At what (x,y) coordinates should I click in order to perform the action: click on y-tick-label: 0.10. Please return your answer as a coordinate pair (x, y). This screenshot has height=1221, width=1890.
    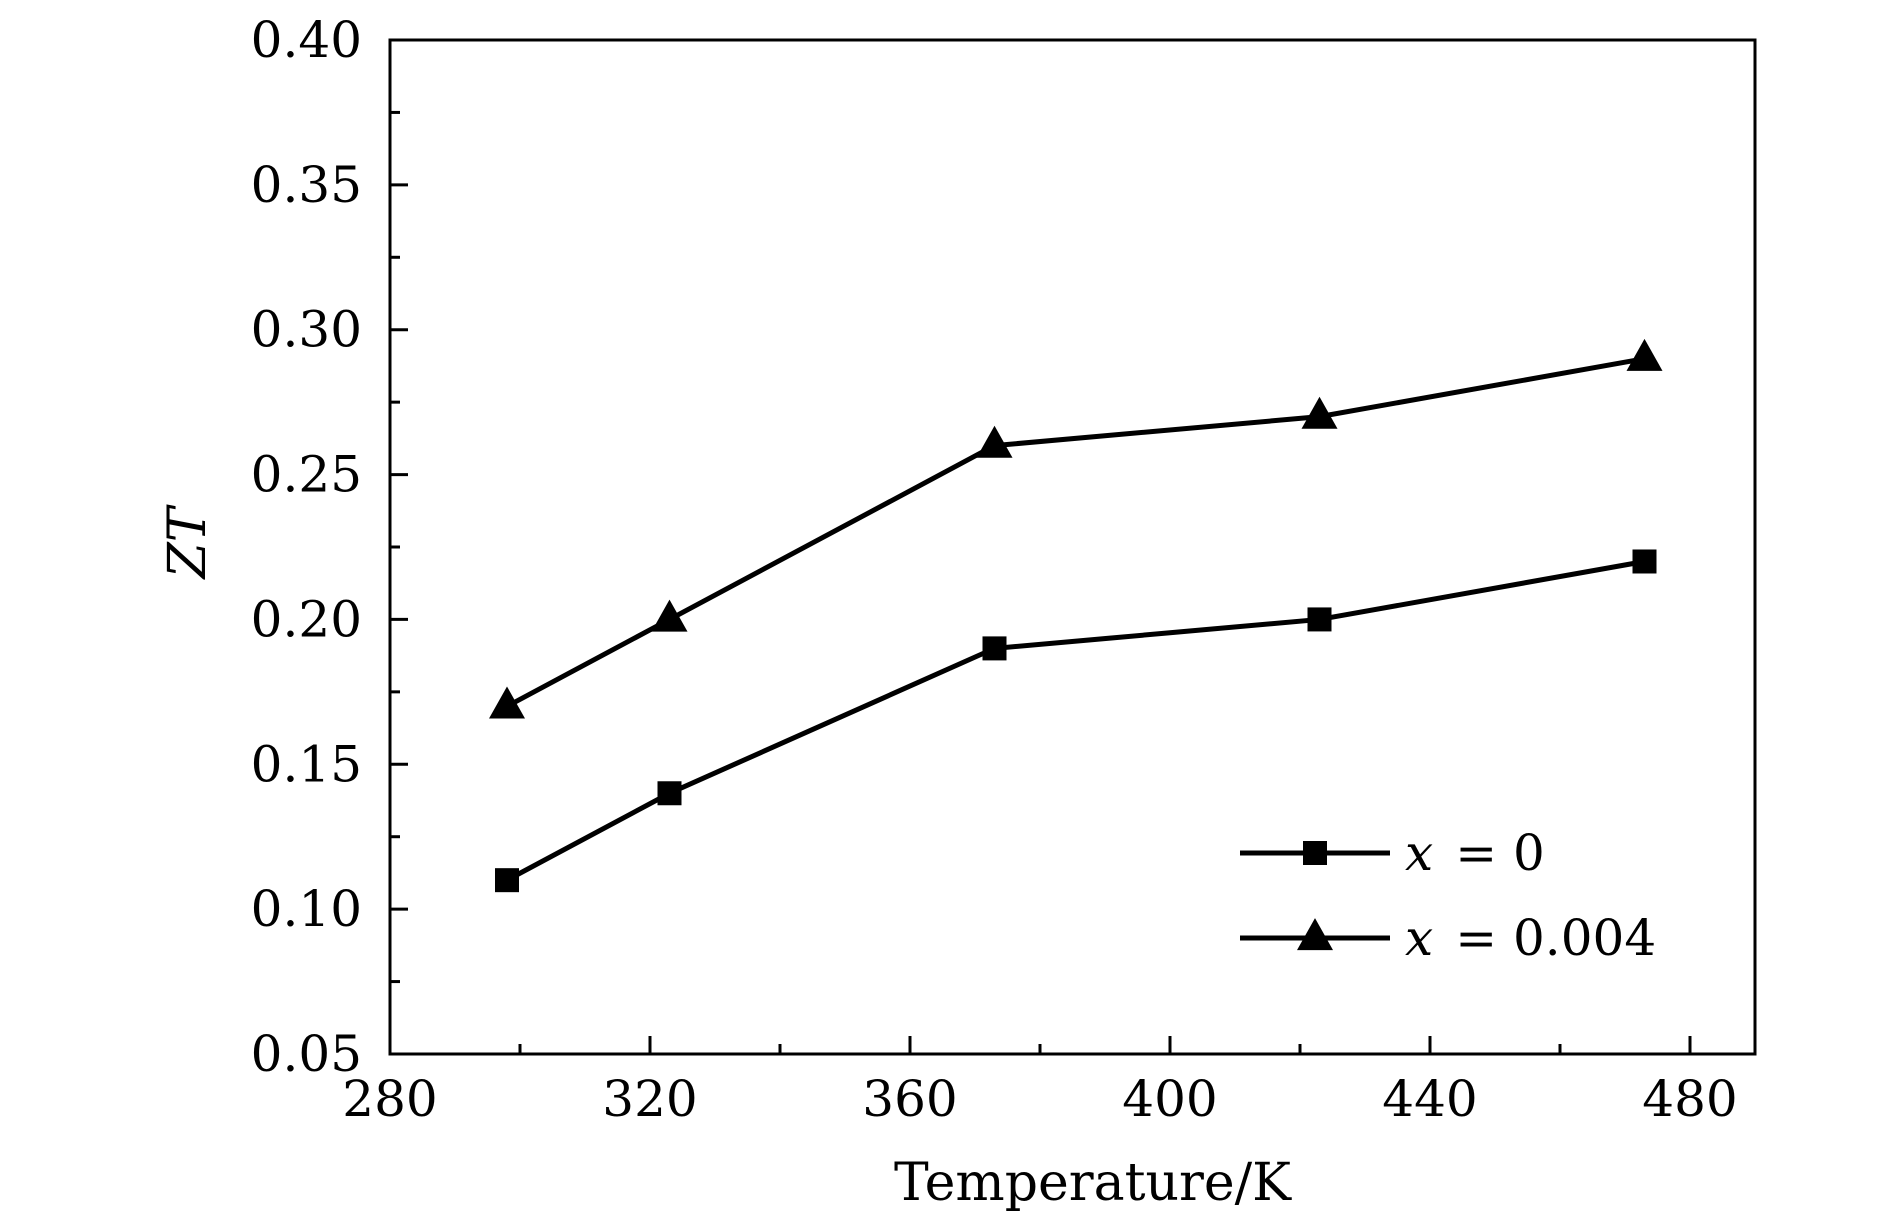
    Looking at the image, I should click on (306, 909).